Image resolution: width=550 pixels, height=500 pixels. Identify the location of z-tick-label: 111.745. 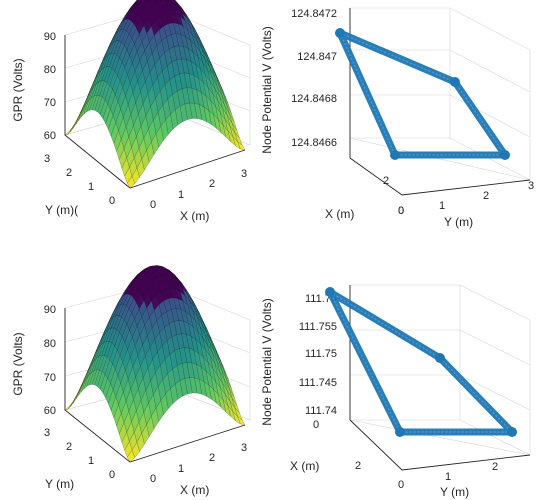
(318, 383).